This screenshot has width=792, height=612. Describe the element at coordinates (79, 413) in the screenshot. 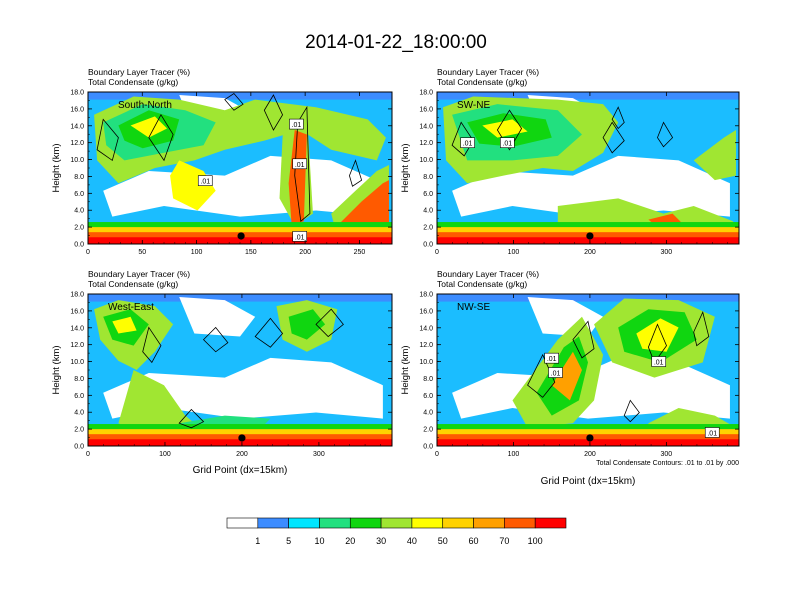

I see `y-tick-label: 4.0` at that location.